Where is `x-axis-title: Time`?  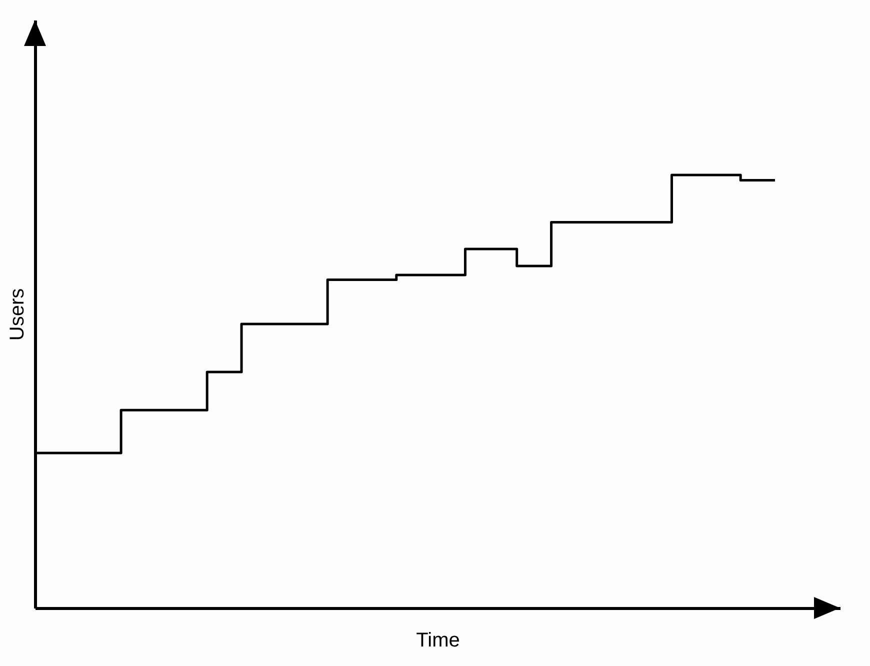 x-axis-title: Time is located at coordinates (438, 641).